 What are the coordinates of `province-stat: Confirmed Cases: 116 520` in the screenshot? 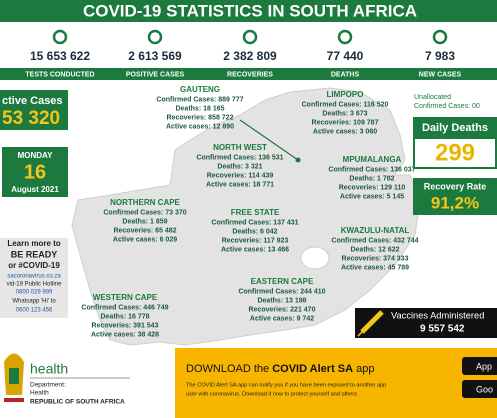 It's located at (345, 104).